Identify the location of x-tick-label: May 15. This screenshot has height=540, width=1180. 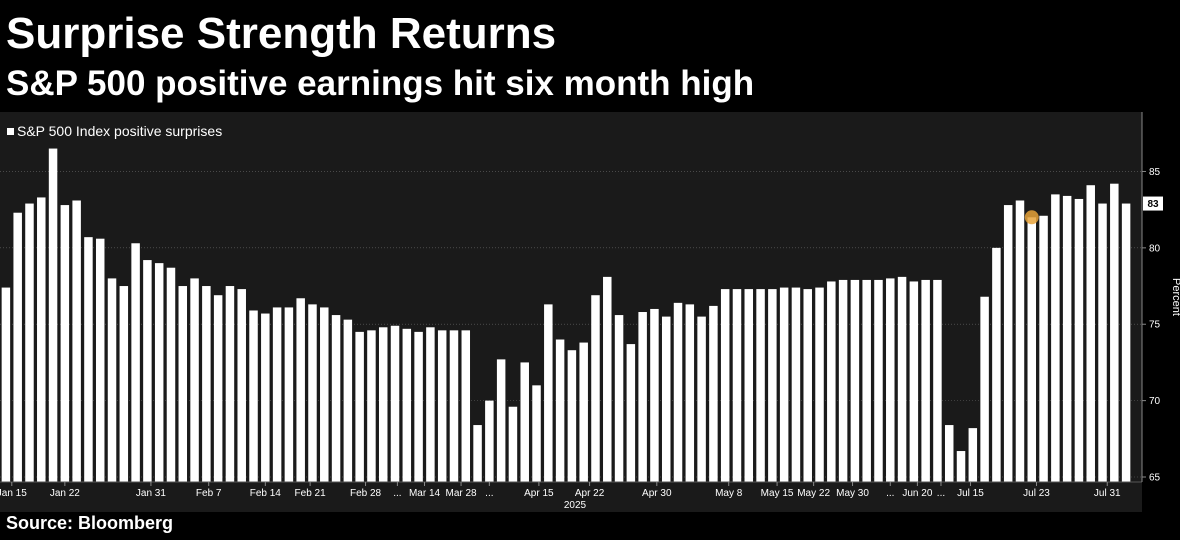
(777, 493).